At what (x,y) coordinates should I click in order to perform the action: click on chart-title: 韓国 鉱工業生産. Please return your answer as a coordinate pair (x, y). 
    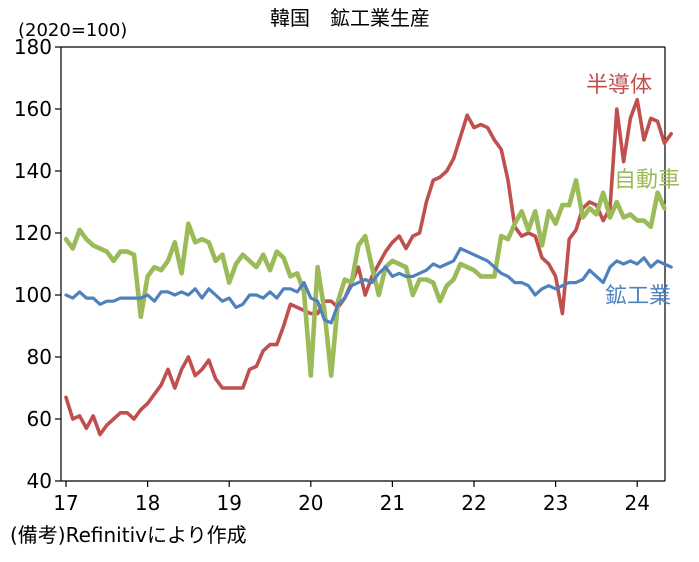
    Looking at the image, I should click on (350, 18).